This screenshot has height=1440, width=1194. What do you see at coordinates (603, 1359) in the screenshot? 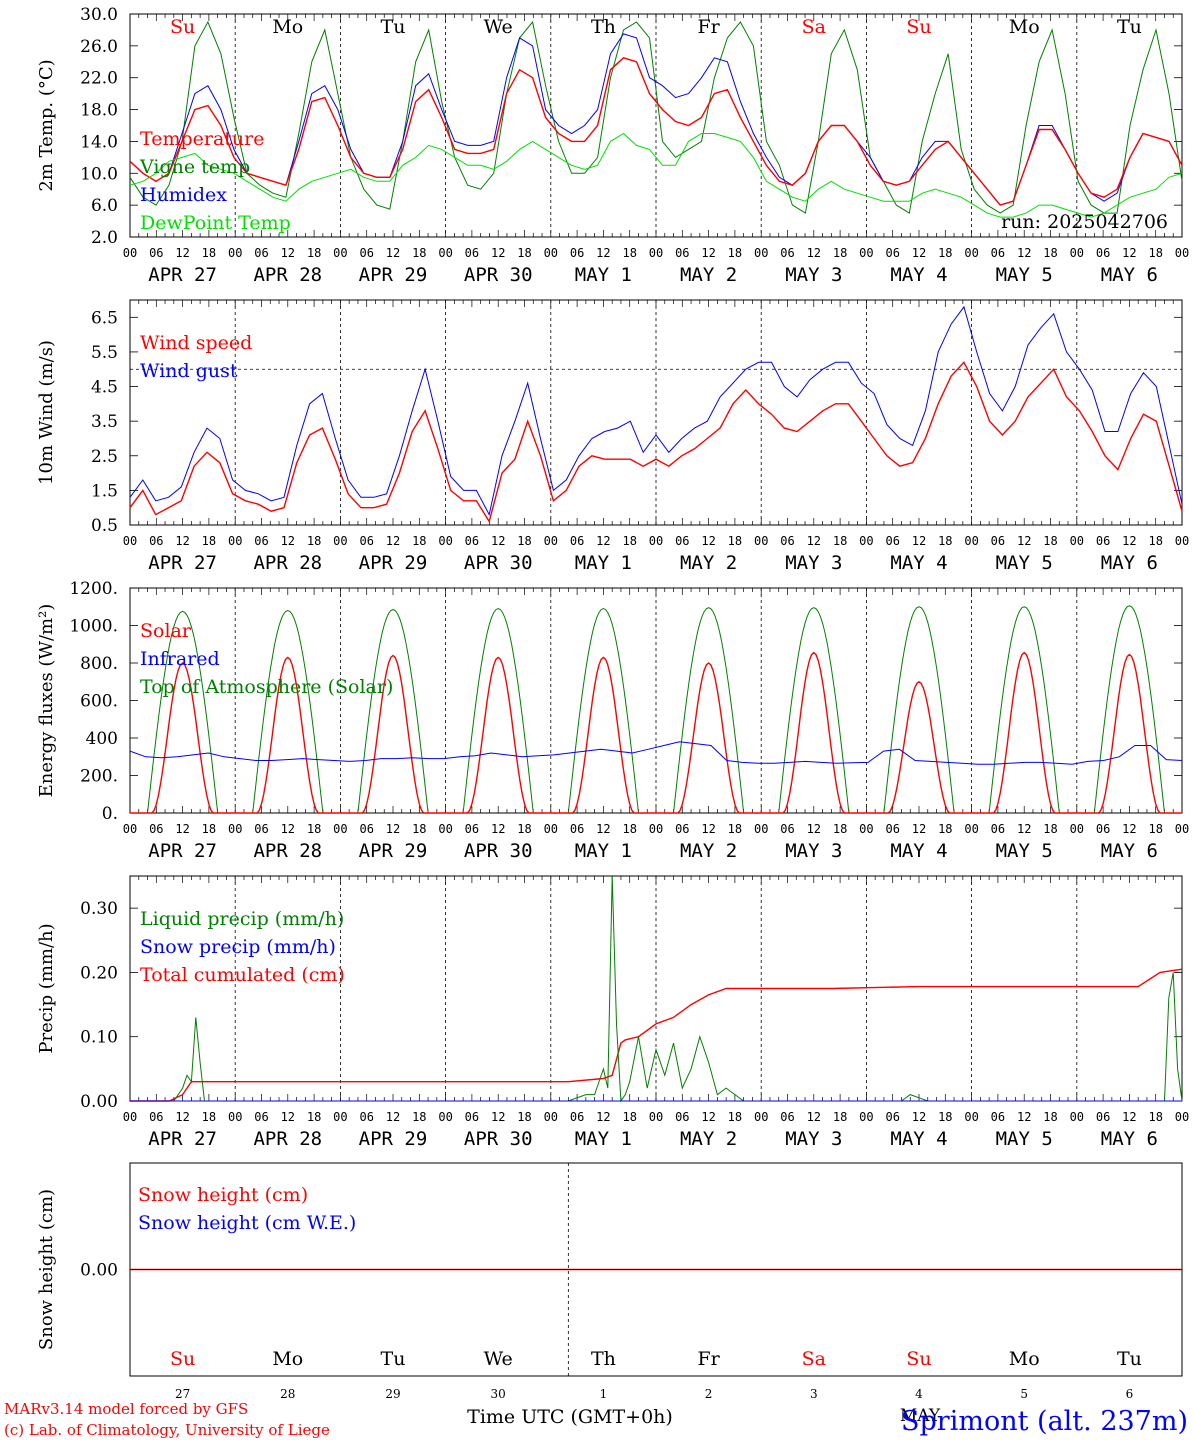
I see `weekday-label: Th` at bounding box center [603, 1359].